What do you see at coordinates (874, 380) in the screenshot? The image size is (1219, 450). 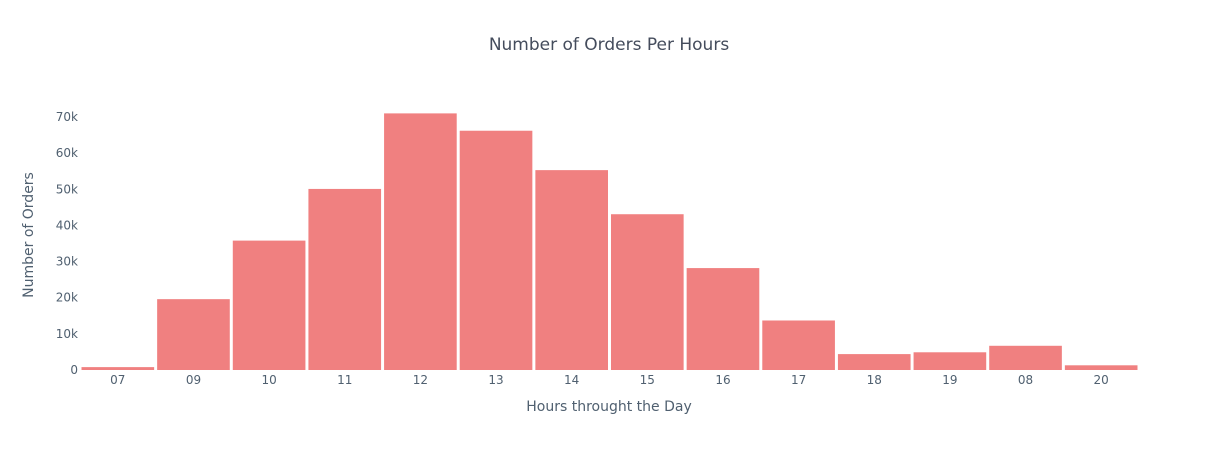 I see `x-tick-label: 18` at bounding box center [874, 380].